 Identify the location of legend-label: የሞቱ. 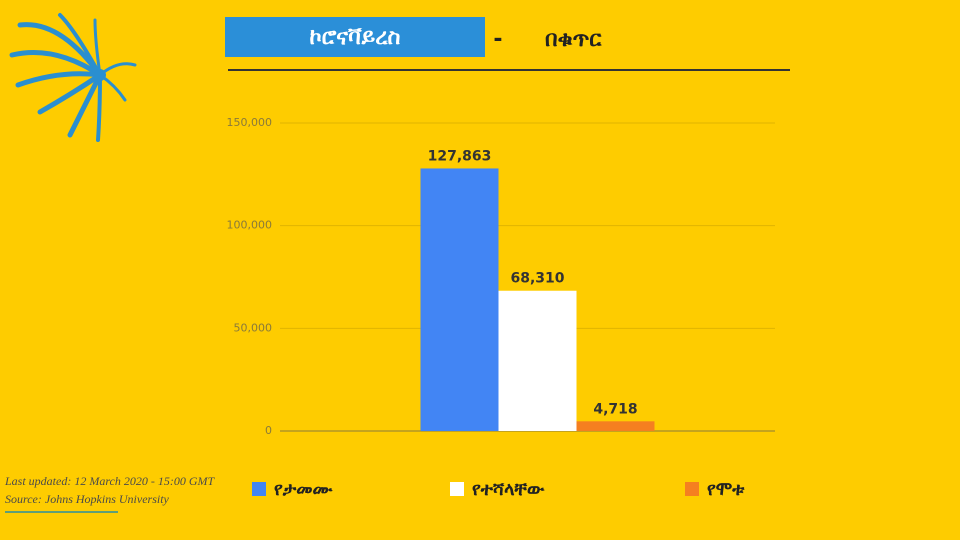
(726, 489).